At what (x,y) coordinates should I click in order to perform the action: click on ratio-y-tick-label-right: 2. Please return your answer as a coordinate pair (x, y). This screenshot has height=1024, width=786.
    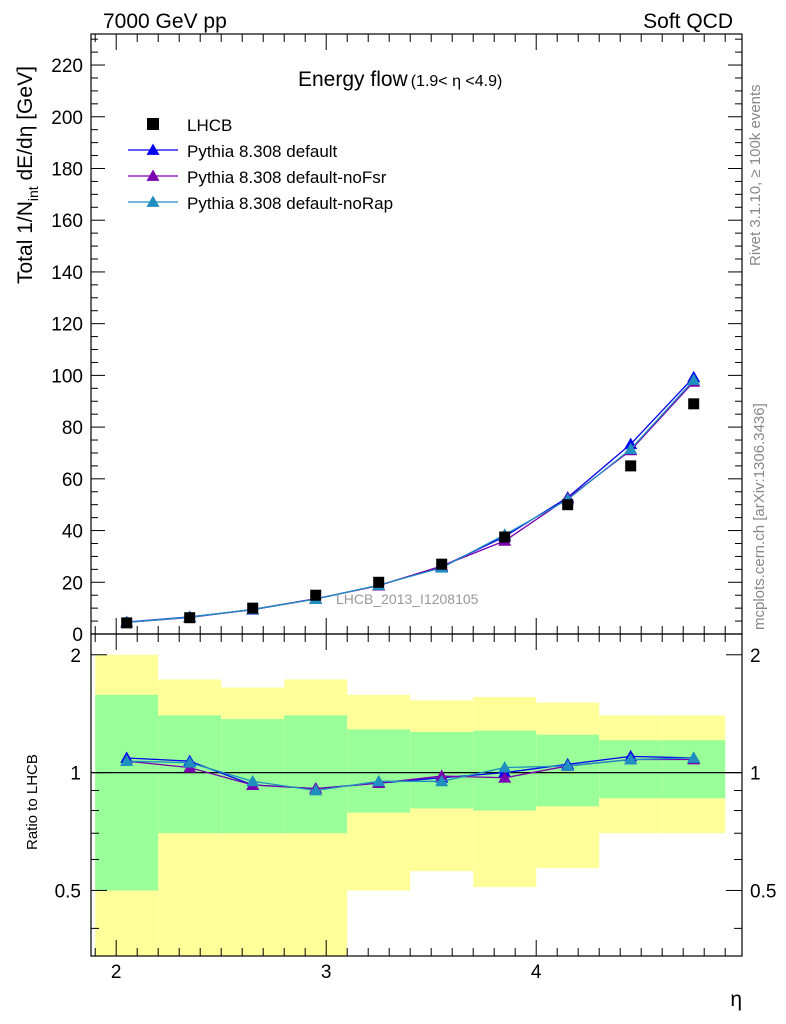
    Looking at the image, I should click on (755, 656).